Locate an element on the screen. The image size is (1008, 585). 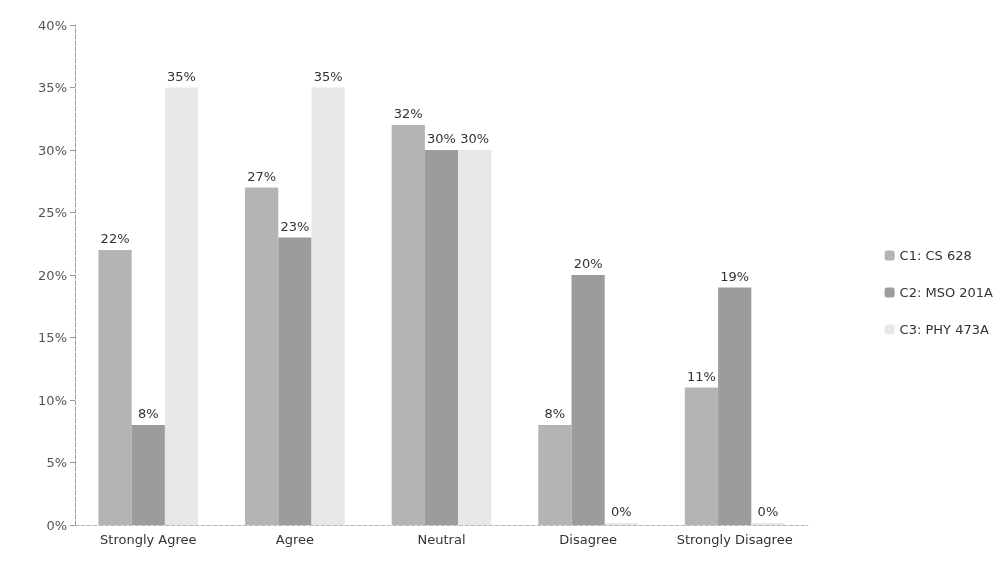
data-label: 11% is located at coordinates (701, 376).